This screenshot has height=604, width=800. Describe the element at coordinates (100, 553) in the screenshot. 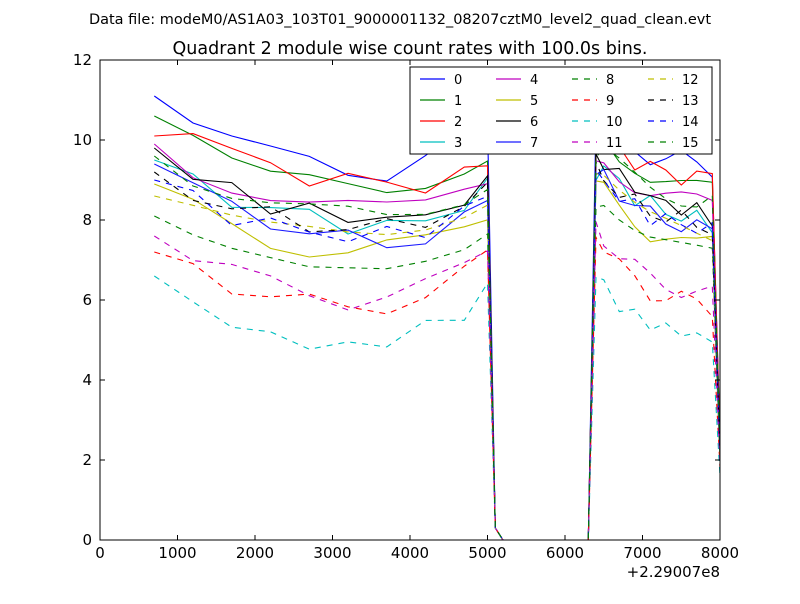

I see `x-tick-label: 0` at that location.